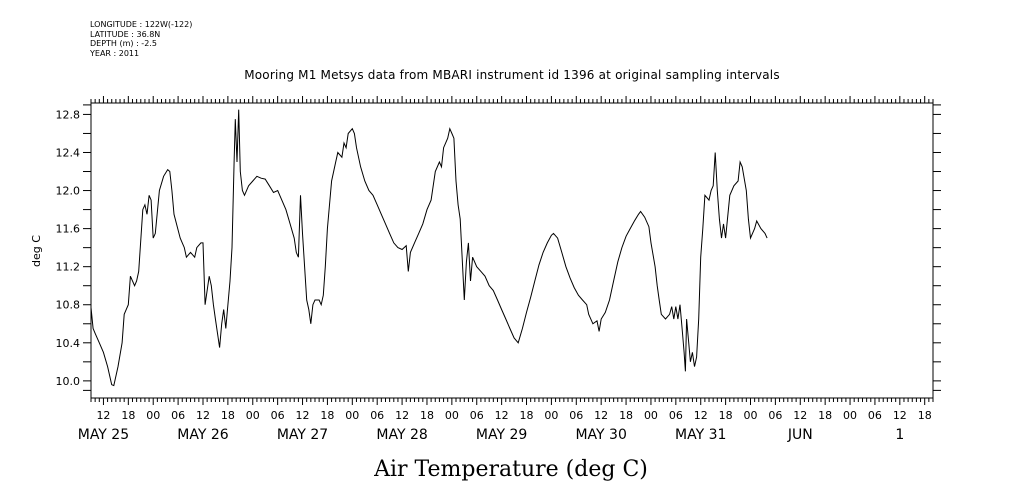 Image resolution: width=1009 pixels, height=504 pixels. Describe the element at coordinates (68, 267) in the screenshot. I see `y-tick-label: 11.2` at that location.